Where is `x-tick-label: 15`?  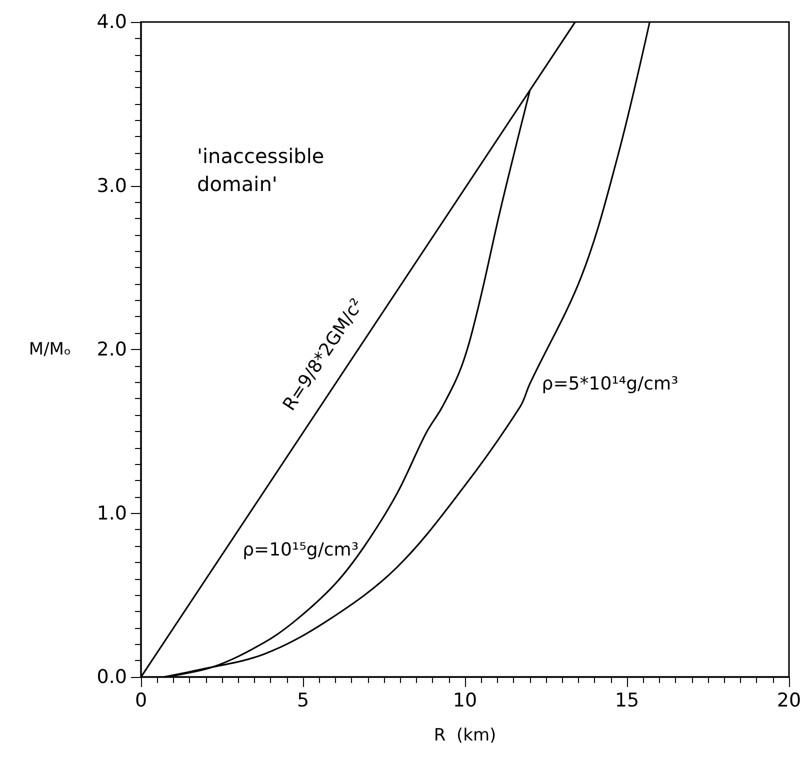 x-tick-label: 15 is located at coordinates (627, 701).